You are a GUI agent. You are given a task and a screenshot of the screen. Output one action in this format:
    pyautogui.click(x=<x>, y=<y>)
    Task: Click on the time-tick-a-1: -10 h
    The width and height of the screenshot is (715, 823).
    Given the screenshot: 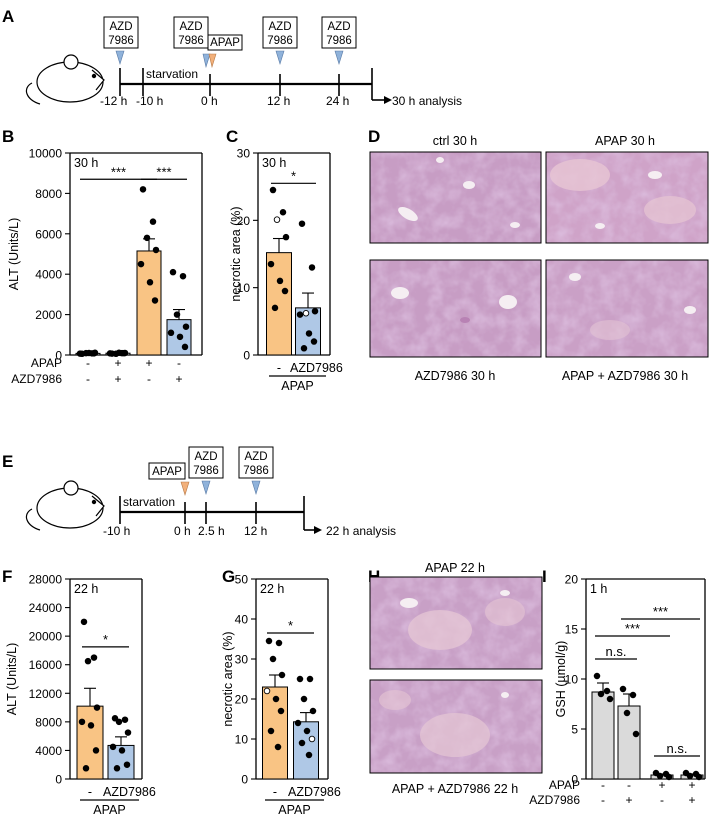 What is the action you would take?
    pyautogui.click(x=149, y=101)
    